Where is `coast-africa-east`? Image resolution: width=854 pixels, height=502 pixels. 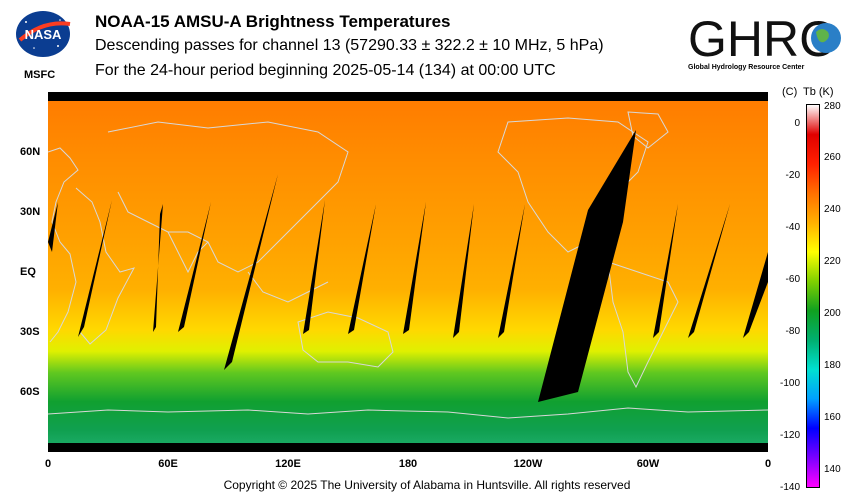 coast-africa-east is located at coordinates (105, 266).